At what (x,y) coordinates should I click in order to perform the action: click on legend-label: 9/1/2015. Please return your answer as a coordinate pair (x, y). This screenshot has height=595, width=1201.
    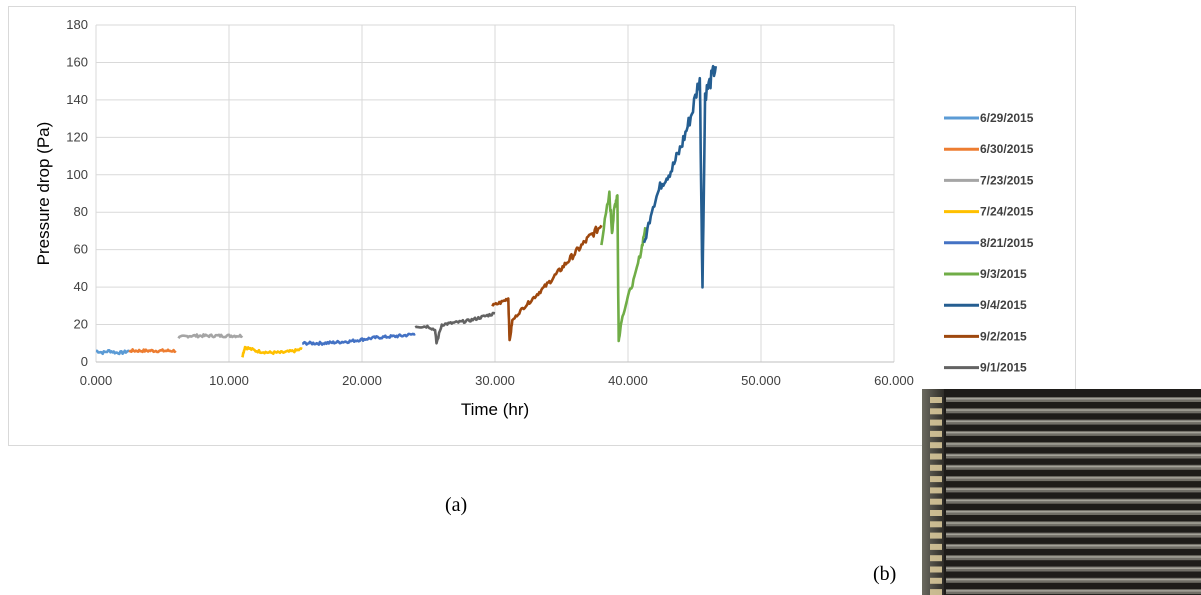
    Looking at the image, I should click on (1003, 368).